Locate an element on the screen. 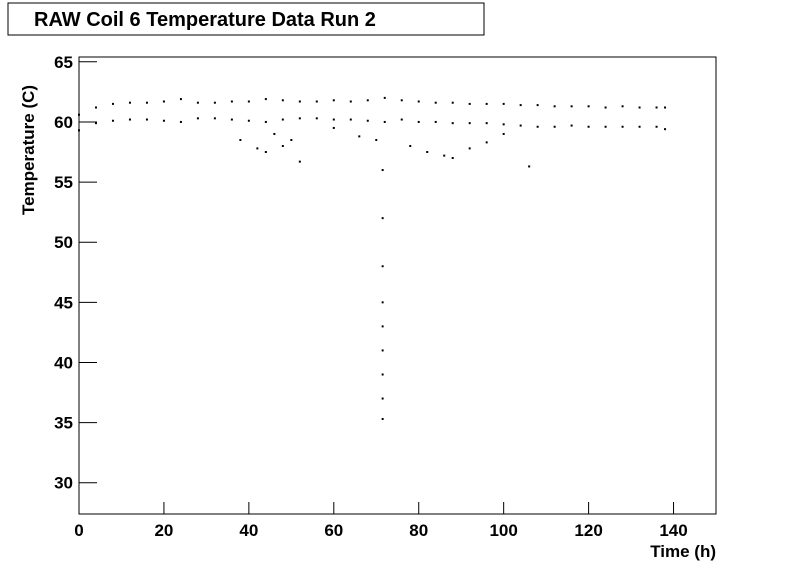 The width and height of the screenshot is (796, 572). title-box is located at coordinates (246, 19).